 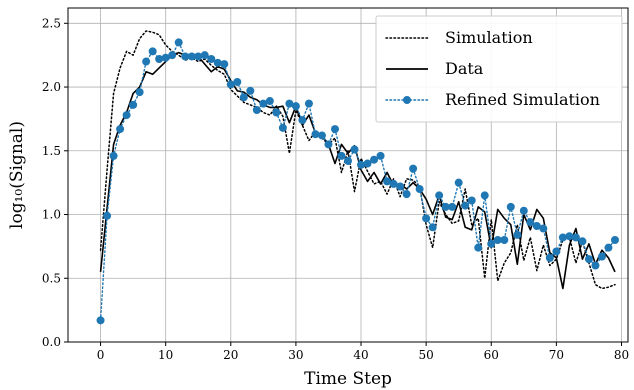 What do you see at coordinates (464, 68) in the screenshot?
I see `legend-label: Data` at bounding box center [464, 68].